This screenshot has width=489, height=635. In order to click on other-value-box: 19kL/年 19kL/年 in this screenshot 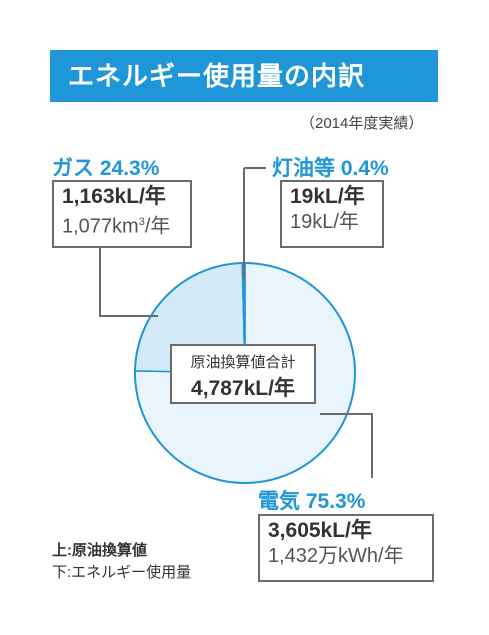, I will do `click(332, 214)`.